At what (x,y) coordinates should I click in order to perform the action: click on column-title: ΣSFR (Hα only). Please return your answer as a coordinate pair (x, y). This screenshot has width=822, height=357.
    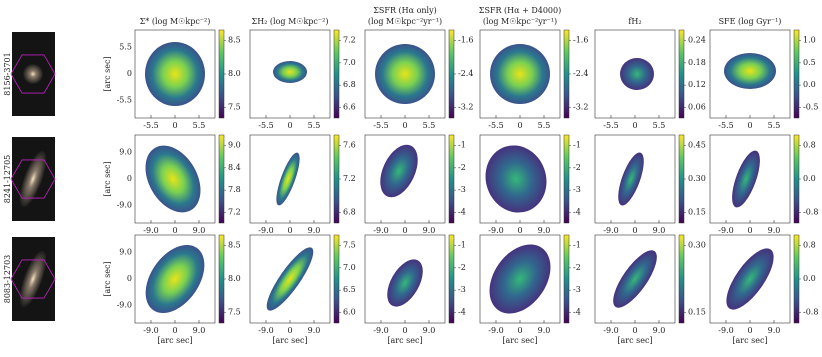
    Looking at the image, I should click on (404, 10).